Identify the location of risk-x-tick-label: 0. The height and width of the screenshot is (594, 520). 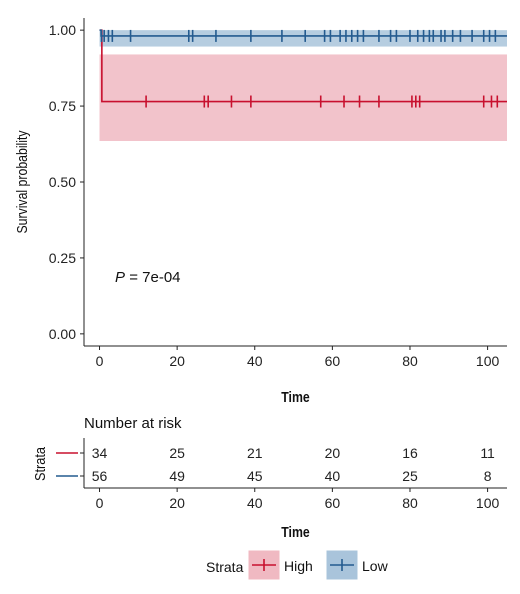
(100, 503).